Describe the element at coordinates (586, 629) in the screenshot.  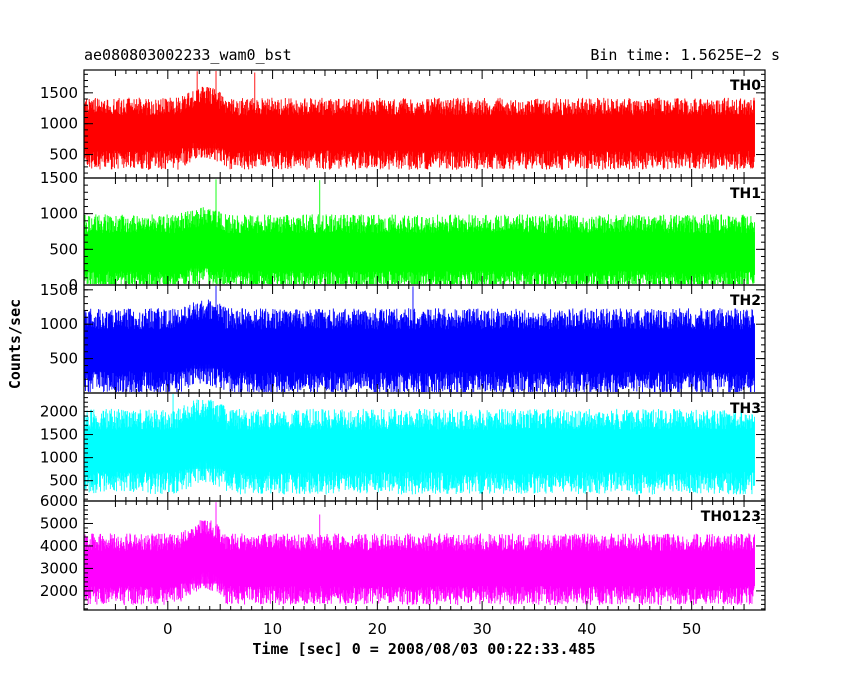
I see `x-tick-label: 40` at that location.